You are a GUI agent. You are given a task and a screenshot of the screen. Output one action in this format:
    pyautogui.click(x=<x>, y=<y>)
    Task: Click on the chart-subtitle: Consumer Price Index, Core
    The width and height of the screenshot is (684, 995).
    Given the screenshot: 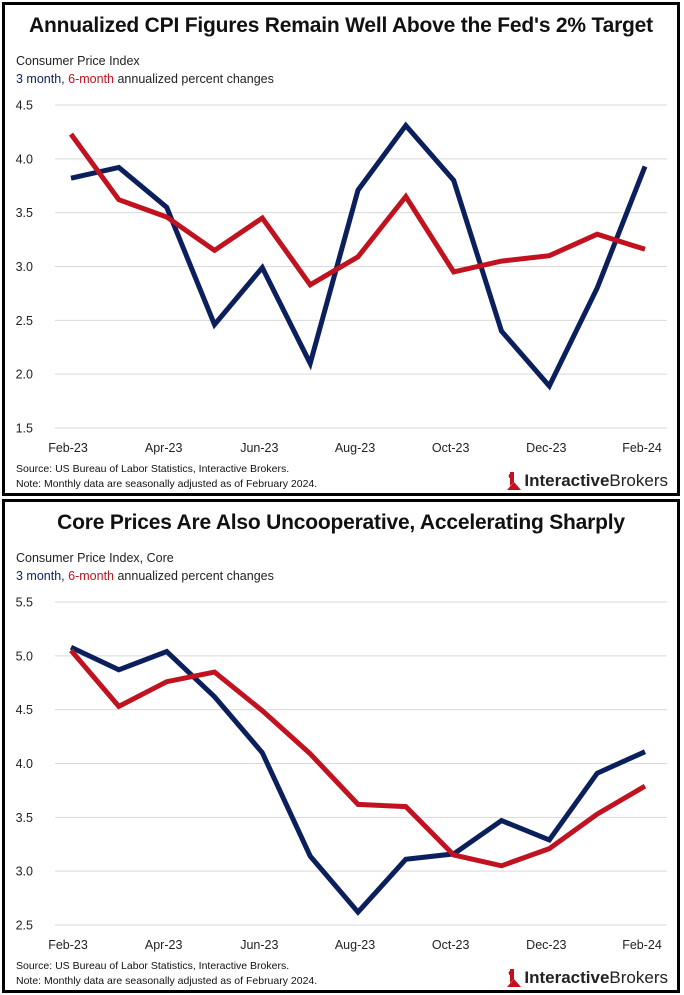 What is the action you would take?
    pyautogui.click(x=95, y=558)
    